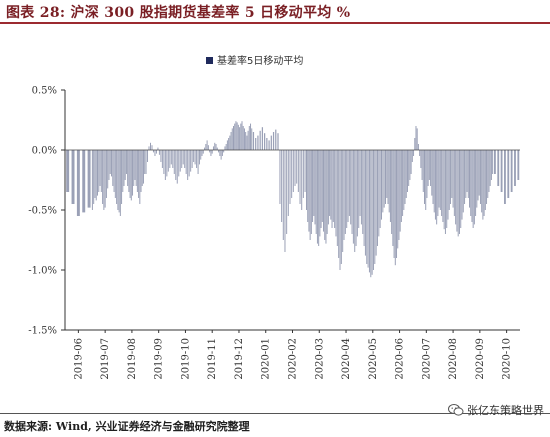 Image resolution: width=550 pixels, height=437 pixels. What do you see at coordinates (159, 359) in the screenshot?
I see `x-tick-label: 2019-09` at bounding box center [159, 359].